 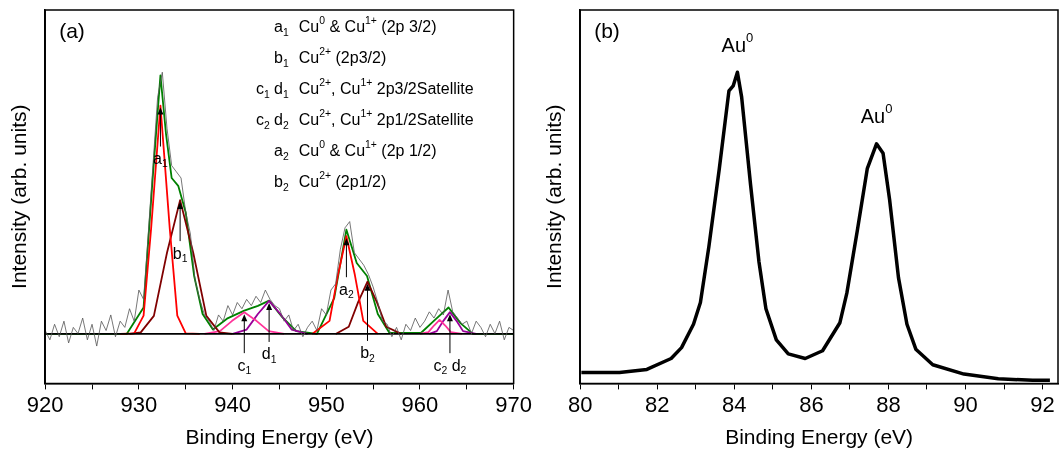 I want to click on x-tick-label: 960, so click(x=420, y=404).